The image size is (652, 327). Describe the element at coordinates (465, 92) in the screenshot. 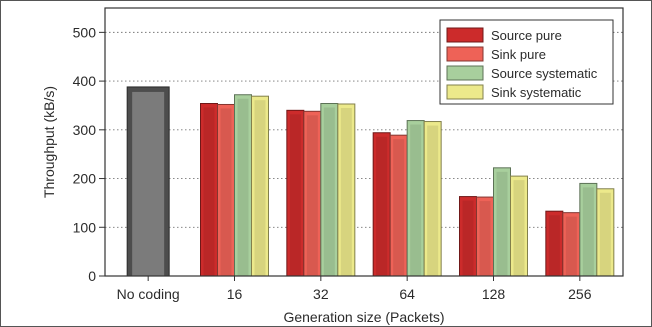

I see `legend-swatch-sink-systematic` at that location.